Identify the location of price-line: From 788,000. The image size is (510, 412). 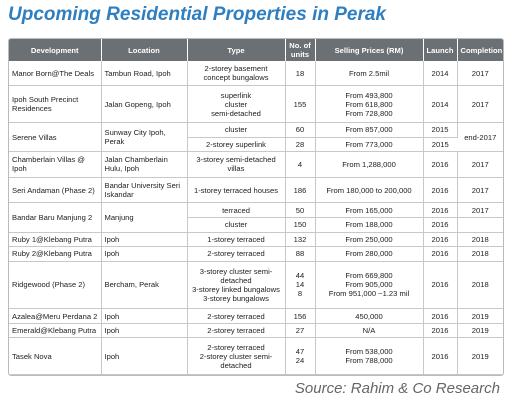
(369, 361).